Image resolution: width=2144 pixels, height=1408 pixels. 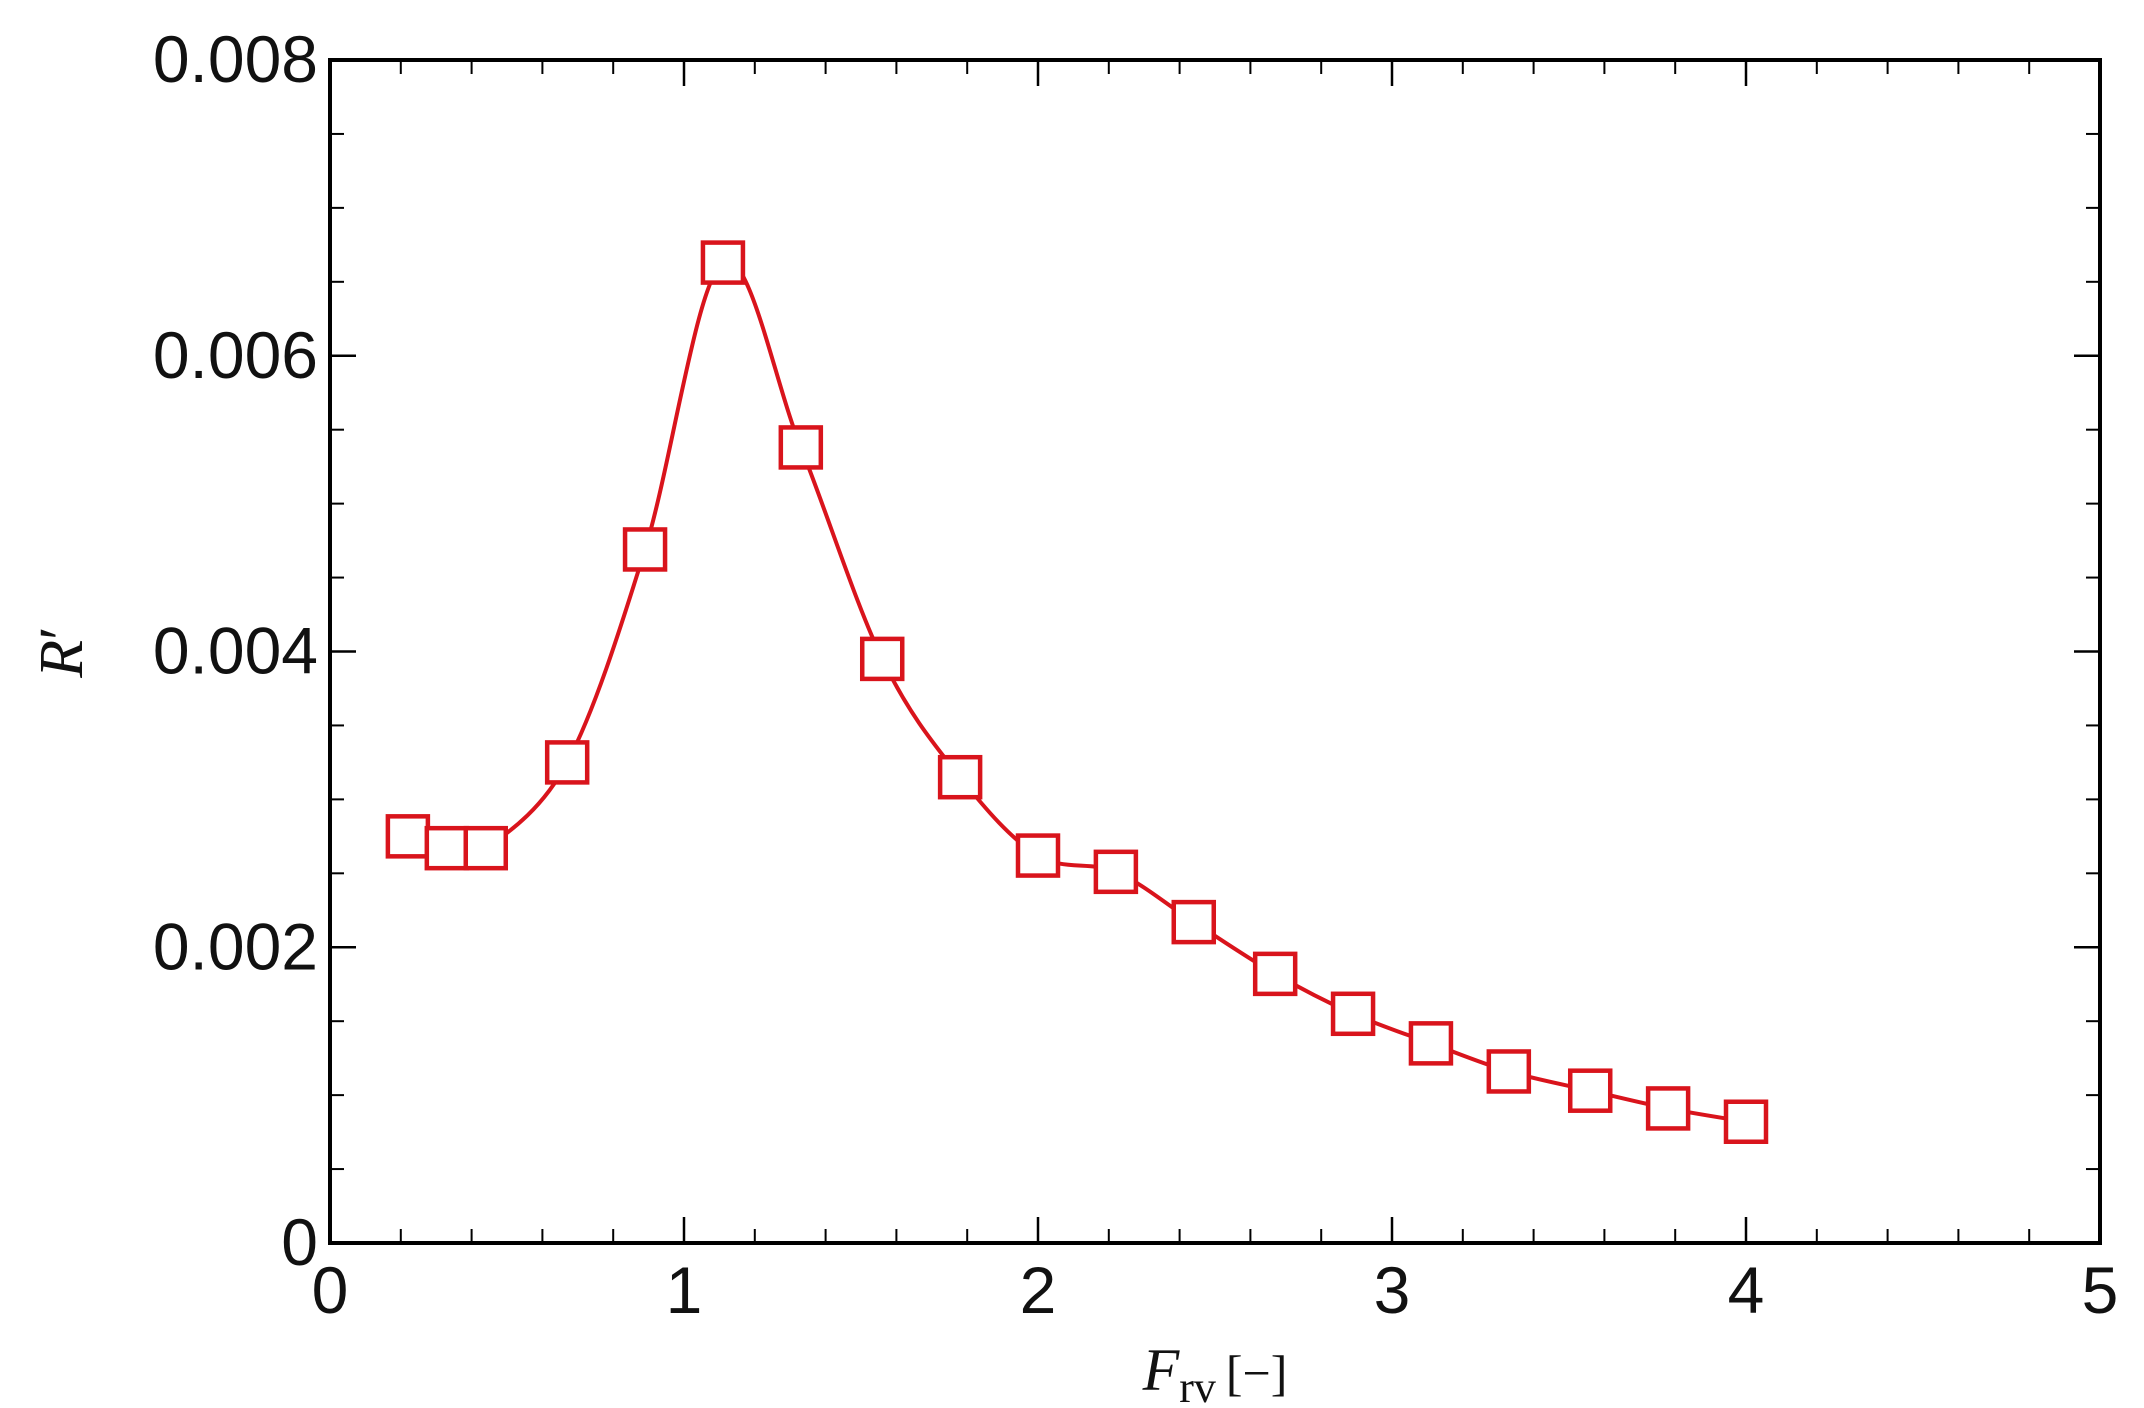 What do you see at coordinates (1746, 1290) in the screenshot?
I see `x-tick-label: 4` at bounding box center [1746, 1290].